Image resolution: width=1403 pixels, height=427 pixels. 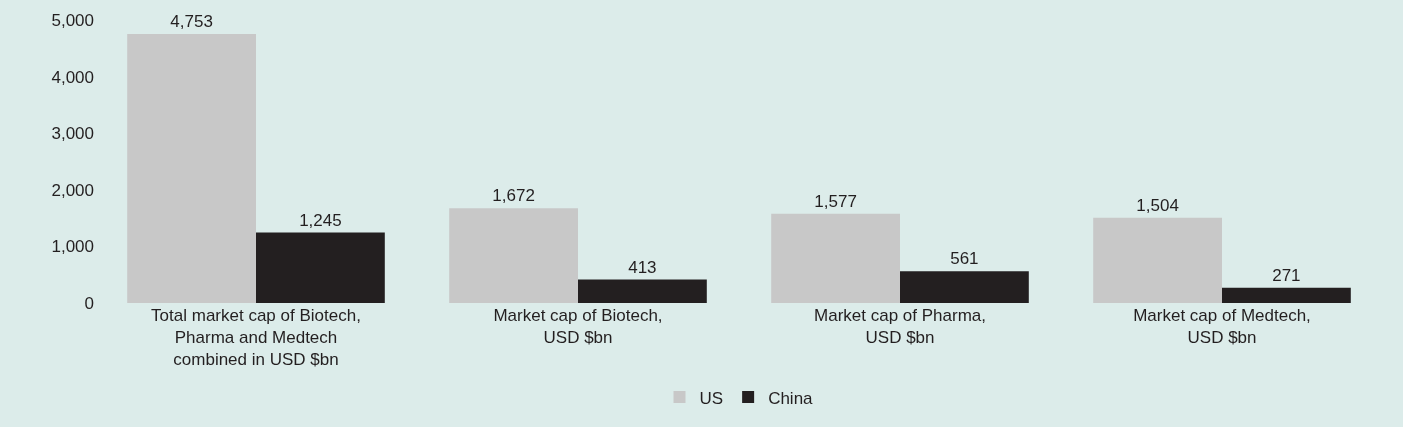 What do you see at coordinates (1157, 205) in the screenshot?
I see `data-label: 1,504` at bounding box center [1157, 205].